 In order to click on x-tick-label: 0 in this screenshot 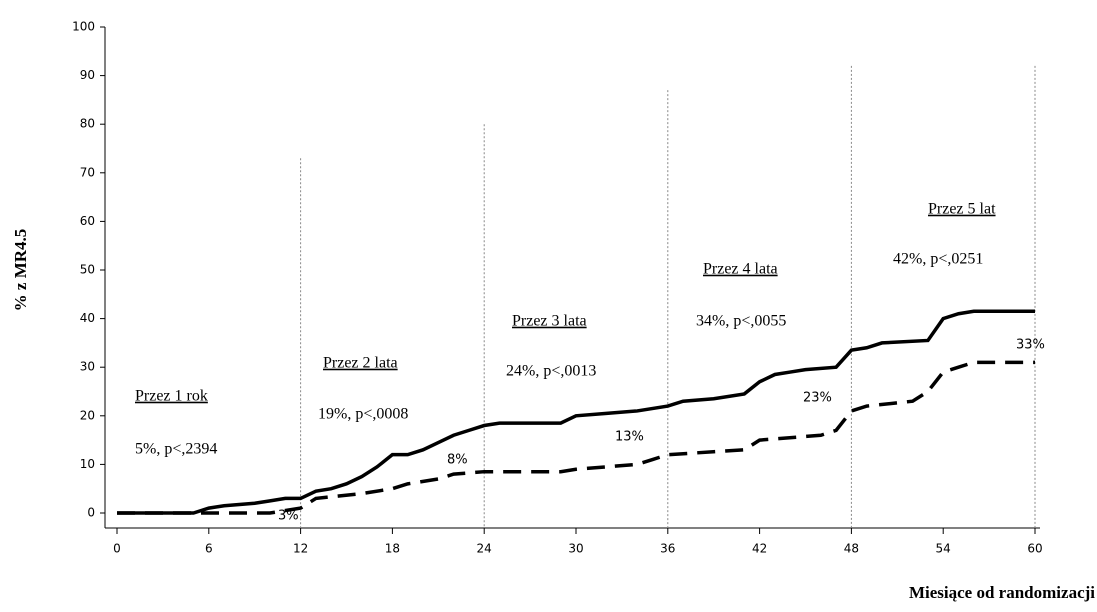, I will do `click(117, 549)`.